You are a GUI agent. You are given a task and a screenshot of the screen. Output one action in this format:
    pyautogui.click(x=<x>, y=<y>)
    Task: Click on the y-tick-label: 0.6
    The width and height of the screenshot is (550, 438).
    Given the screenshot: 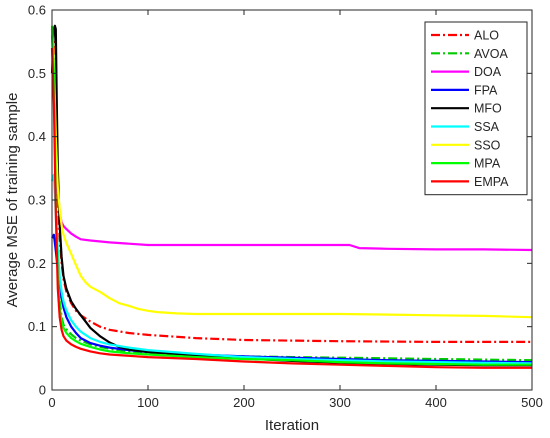 What is the action you would take?
    pyautogui.click(x=37, y=10)
    